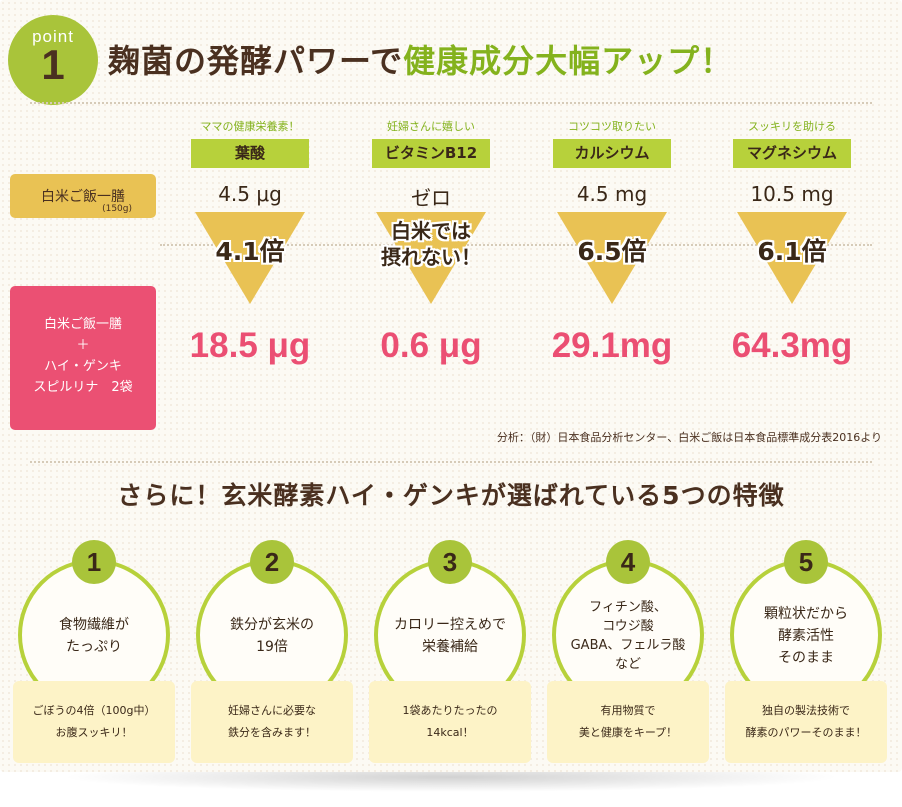 The width and height of the screenshot is (902, 807). I want to click on nutrient-column-folate: ママの健康栄養素！ 葉酸 4.5 μg 4.1倍 18.5 μg, so click(250, 242).